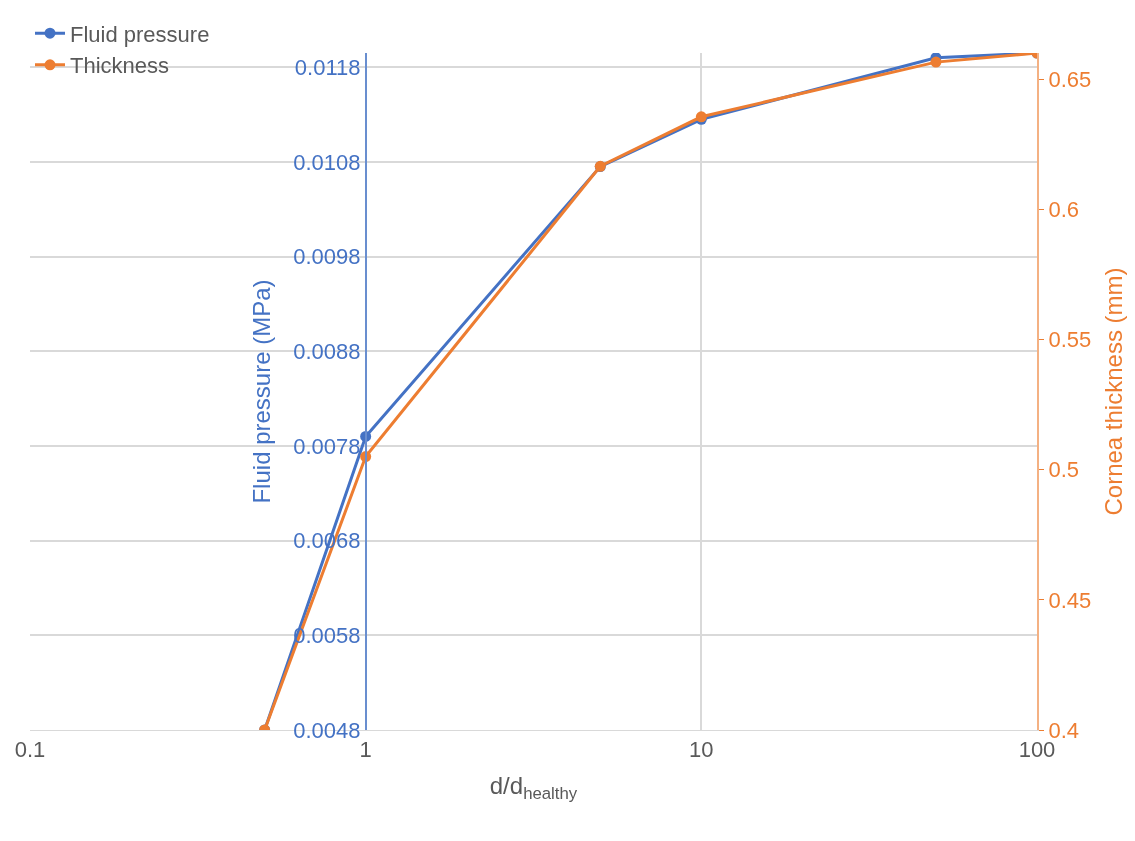 Image resolution: width=1135 pixels, height=841 pixels. What do you see at coordinates (533, 787) in the screenshot?
I see `x-axis-title: d/d$_{healthy}$` at bounding box center [533, 787].